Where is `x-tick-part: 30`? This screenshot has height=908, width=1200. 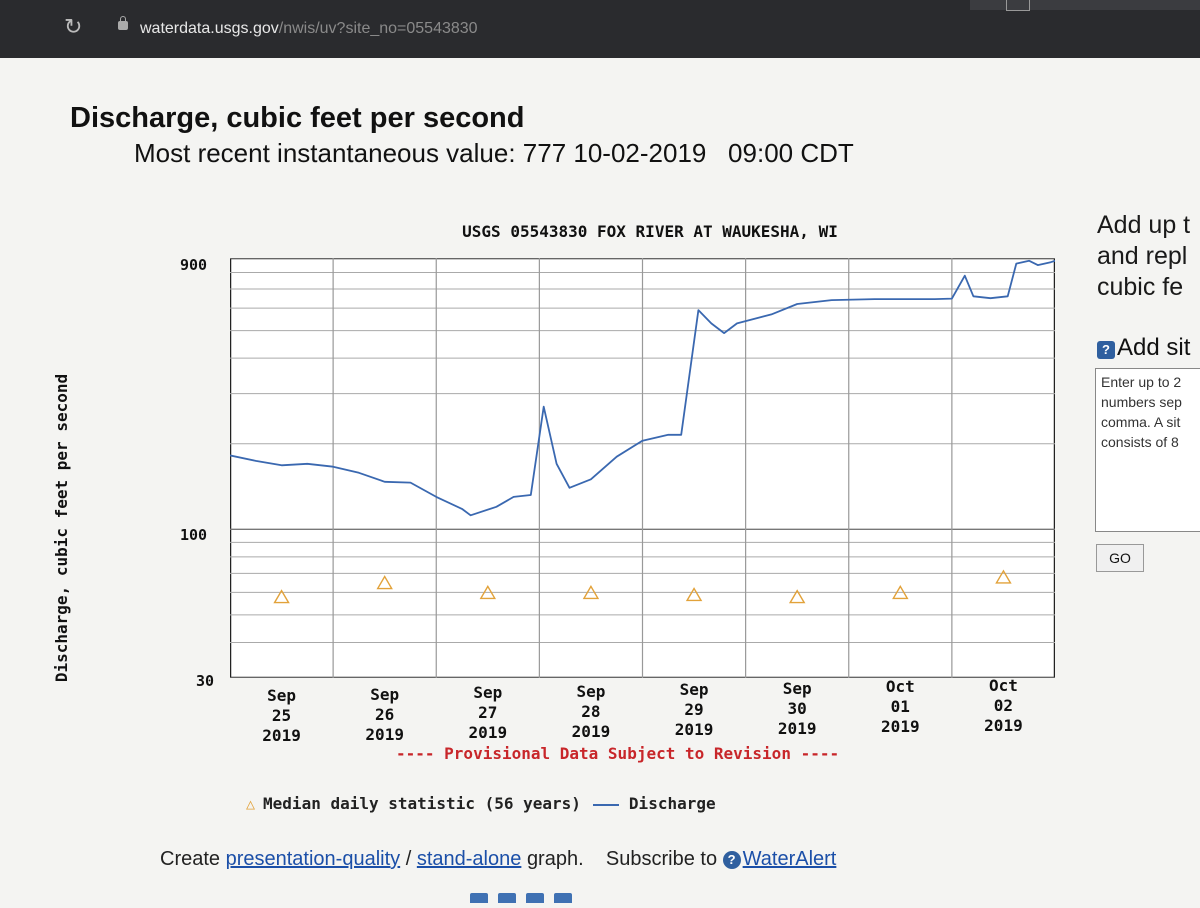 x-tick-part: 30 is located at coordinates (797, 708).